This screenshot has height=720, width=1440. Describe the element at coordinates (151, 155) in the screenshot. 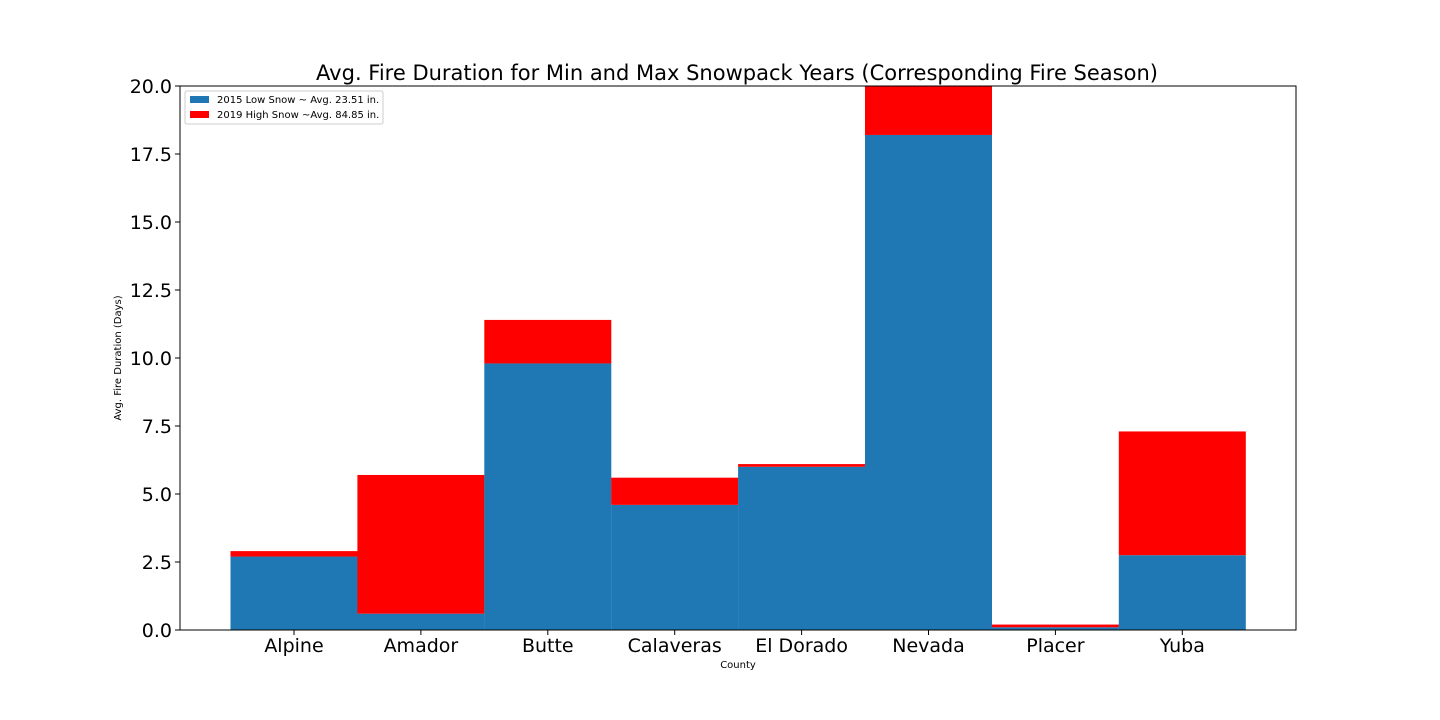

I see `y-tick-label: 17.5` at that location.